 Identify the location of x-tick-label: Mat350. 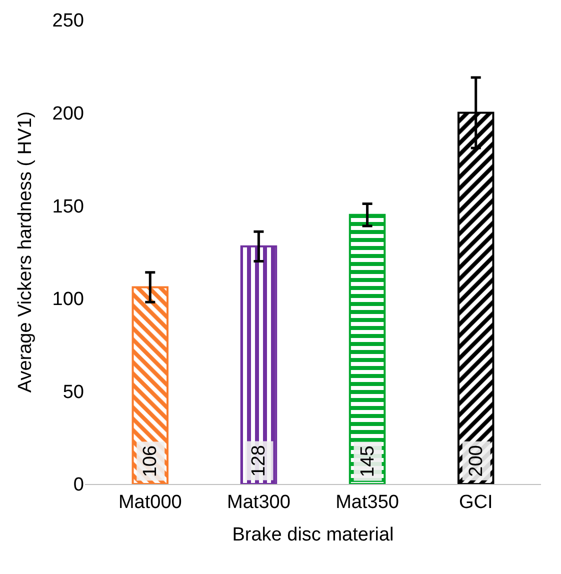
(367, 502).